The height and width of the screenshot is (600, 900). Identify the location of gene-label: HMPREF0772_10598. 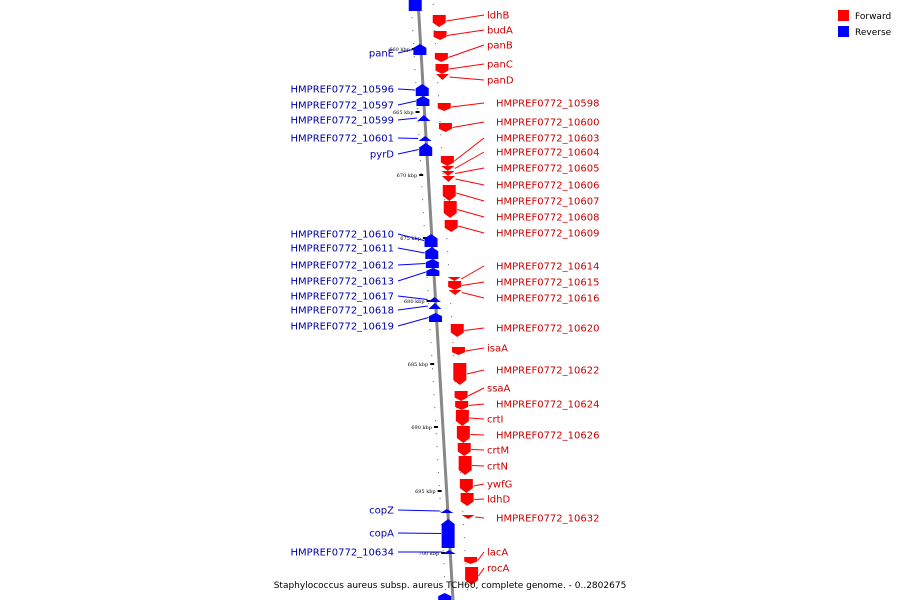
(547, 104).